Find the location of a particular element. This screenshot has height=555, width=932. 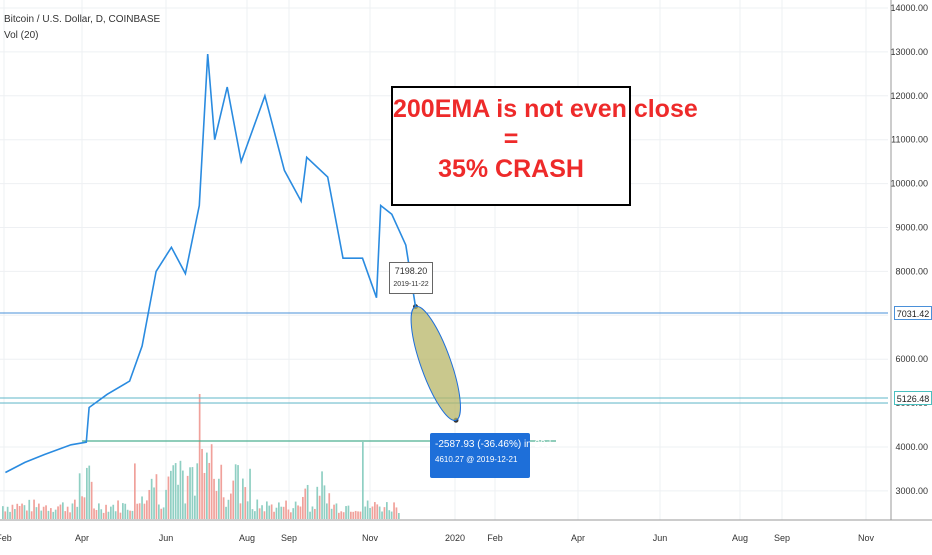

time-tick-label: Aug is located at coordinates (740, 538).